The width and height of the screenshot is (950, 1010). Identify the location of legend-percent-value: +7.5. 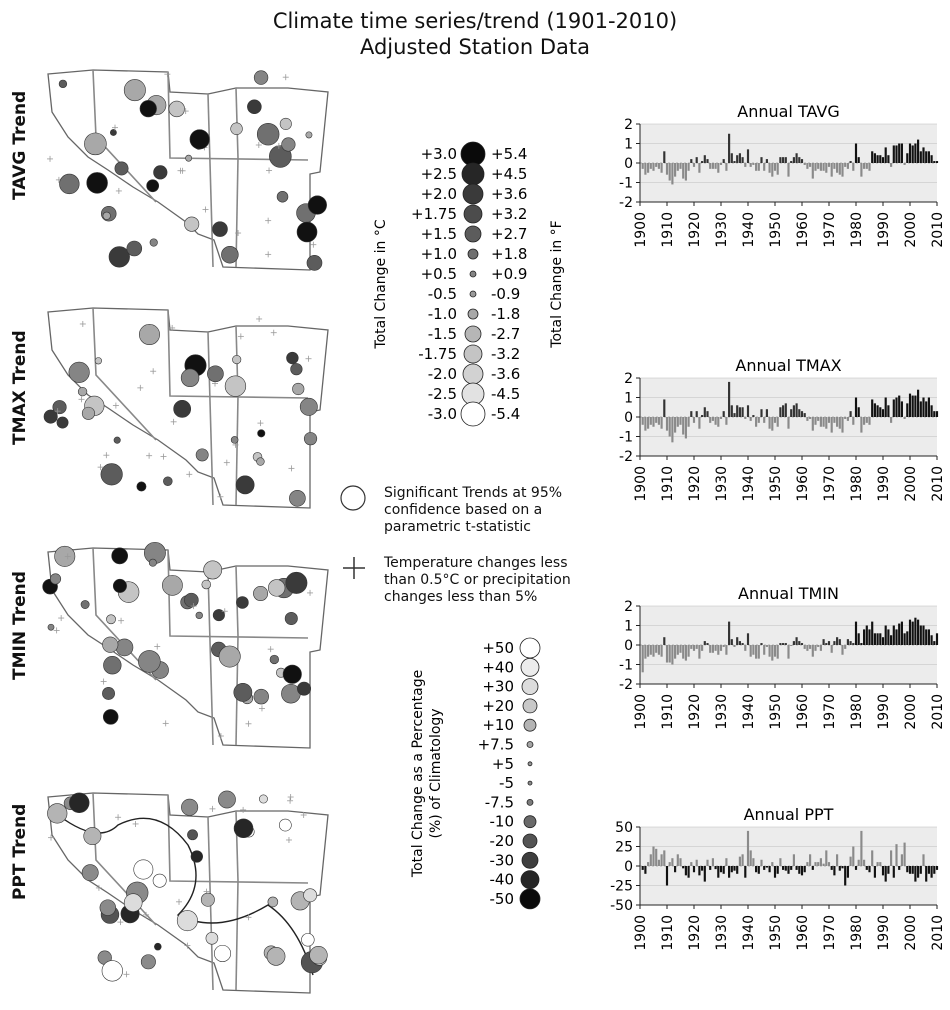
(496, 745).